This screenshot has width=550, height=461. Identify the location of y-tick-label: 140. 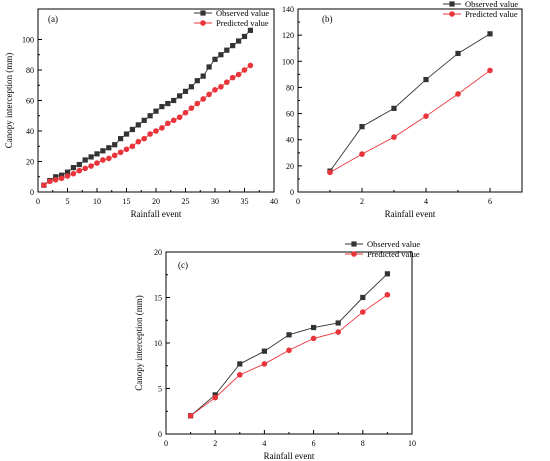
(288, 9).